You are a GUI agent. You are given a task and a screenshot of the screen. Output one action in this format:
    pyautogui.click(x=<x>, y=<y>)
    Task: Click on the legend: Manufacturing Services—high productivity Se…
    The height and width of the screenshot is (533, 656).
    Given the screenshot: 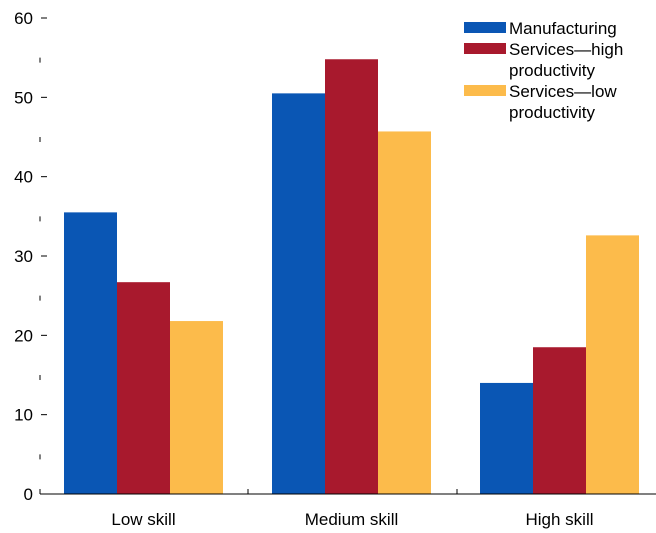 What is the action you would take?
    pyautogui.click(x=543, y=70)
    